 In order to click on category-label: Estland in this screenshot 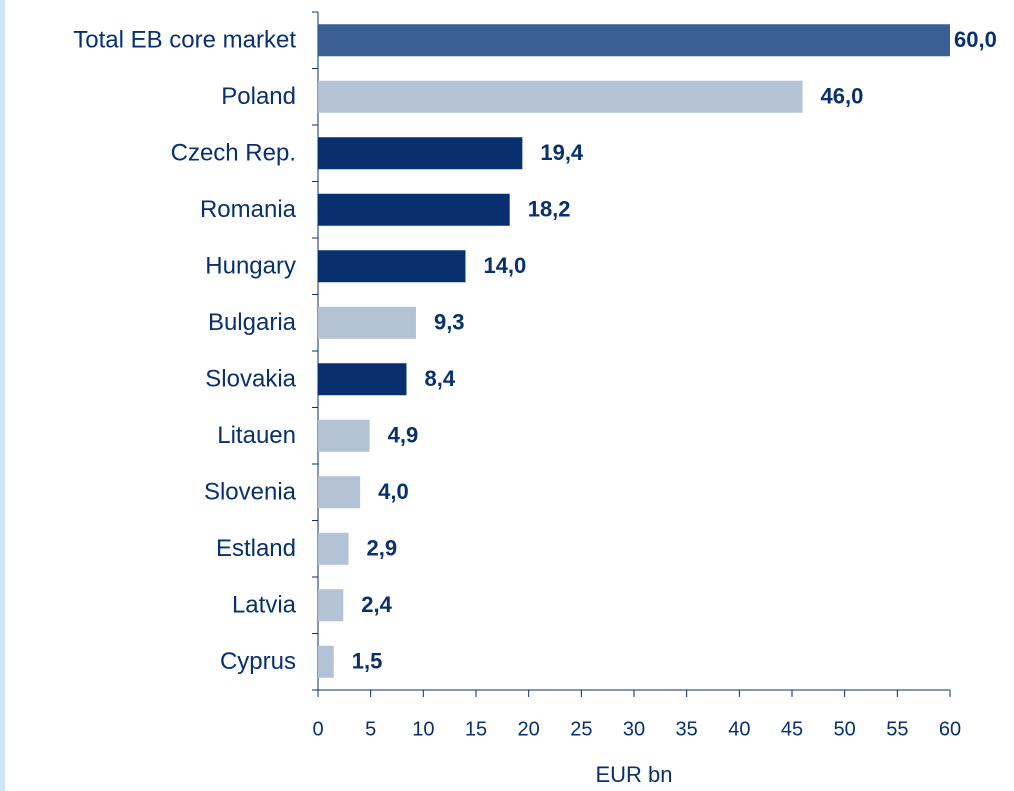, I will do `click(256, 548)`.